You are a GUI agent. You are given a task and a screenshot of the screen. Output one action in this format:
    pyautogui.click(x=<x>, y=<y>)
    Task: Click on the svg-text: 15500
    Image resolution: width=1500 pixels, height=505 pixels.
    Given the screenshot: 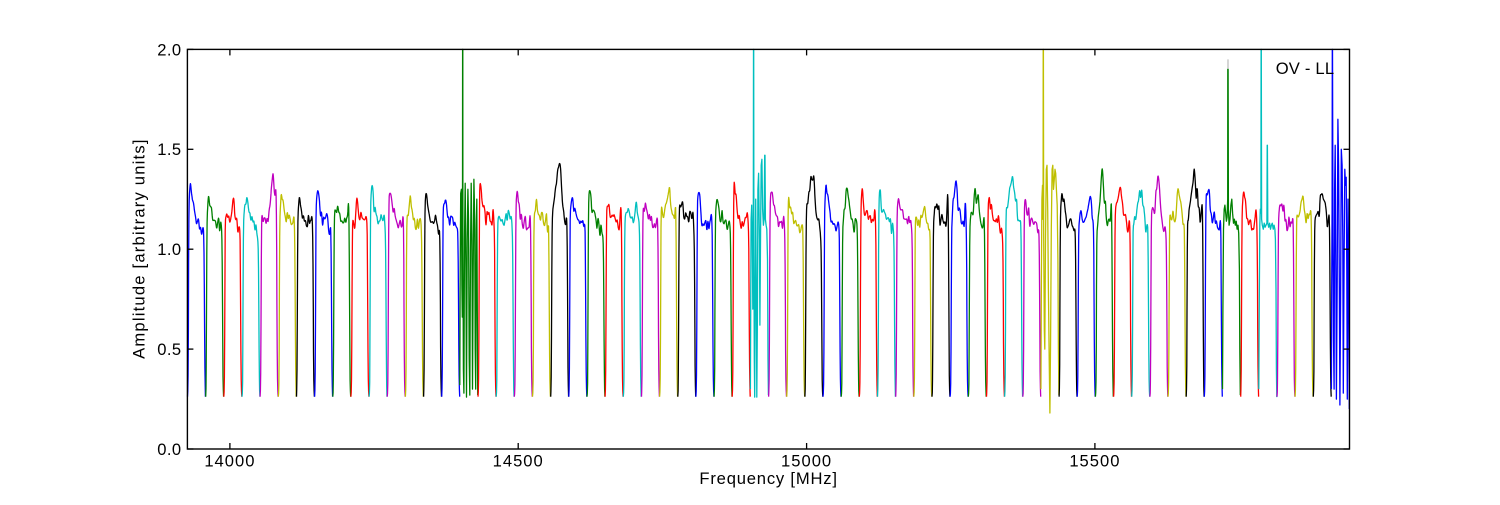 What is the action you would take?
    pyautogui.click(x=1094, y=461)
    